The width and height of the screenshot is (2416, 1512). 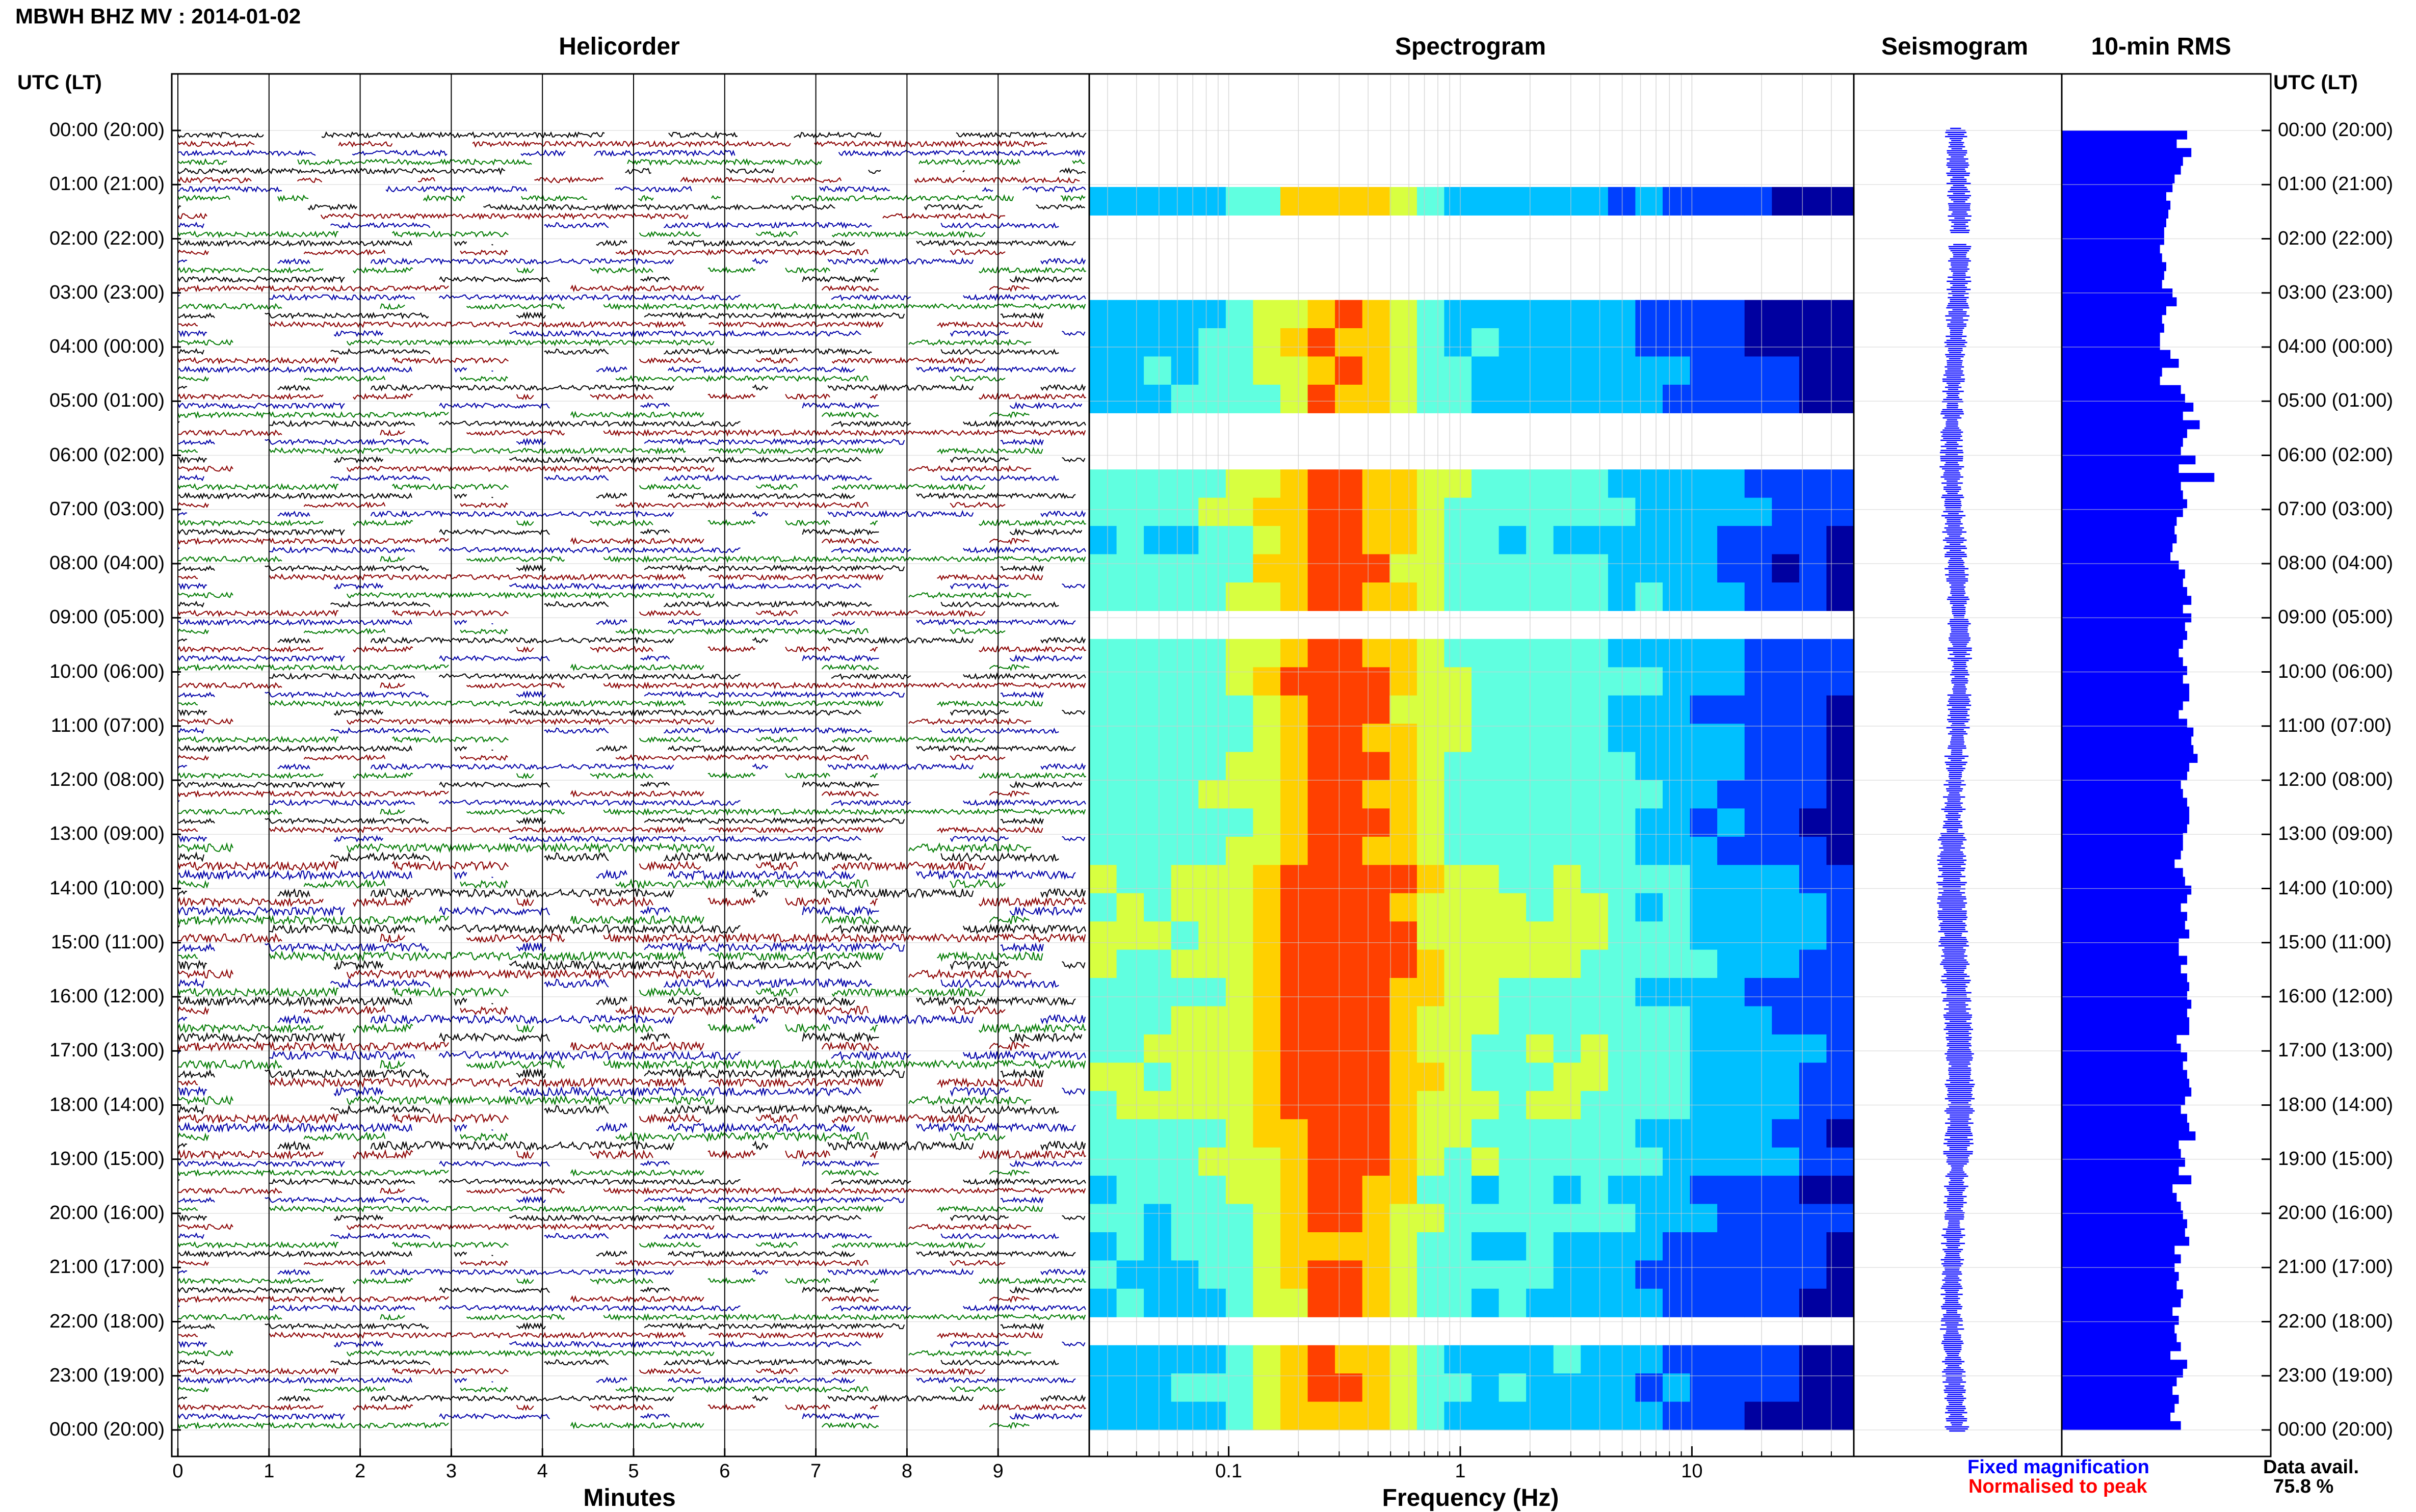 What do you see at coordinates (2336, 1375) in the screenshot?
I see `right-hour-label: 23:00 (19:00)` at bounding box center [2336, 1375].